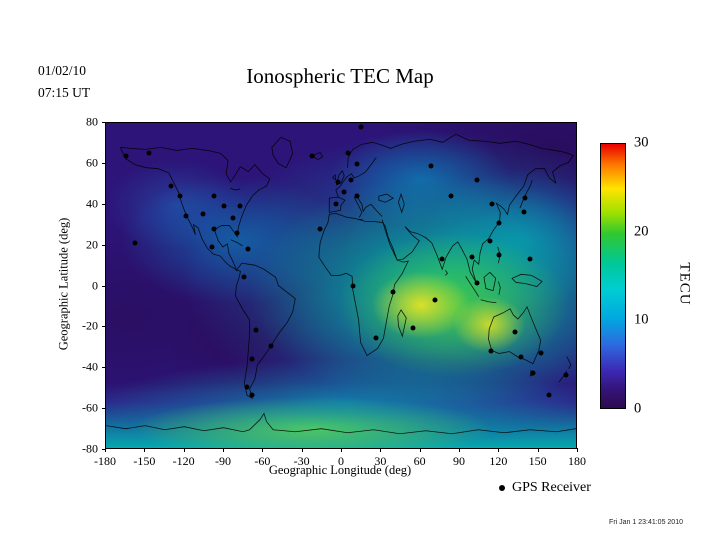 Image resolution: width=720 pixels, height=540 pixels. I want to click on y-tick-label: 80, so click(92, 121).